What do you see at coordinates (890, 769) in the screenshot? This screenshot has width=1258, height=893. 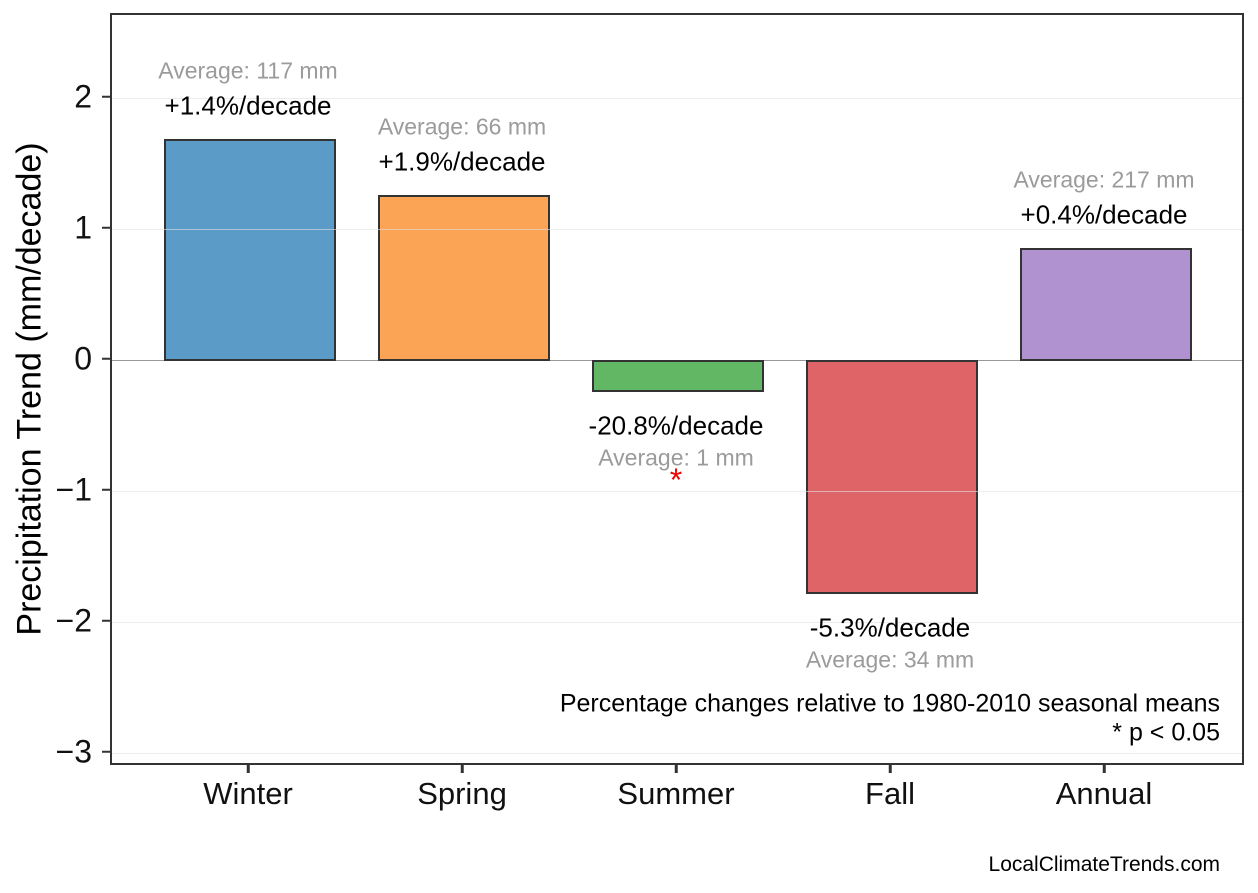 I see `x-tick-mark-fall` at bounding box center [890, 769].